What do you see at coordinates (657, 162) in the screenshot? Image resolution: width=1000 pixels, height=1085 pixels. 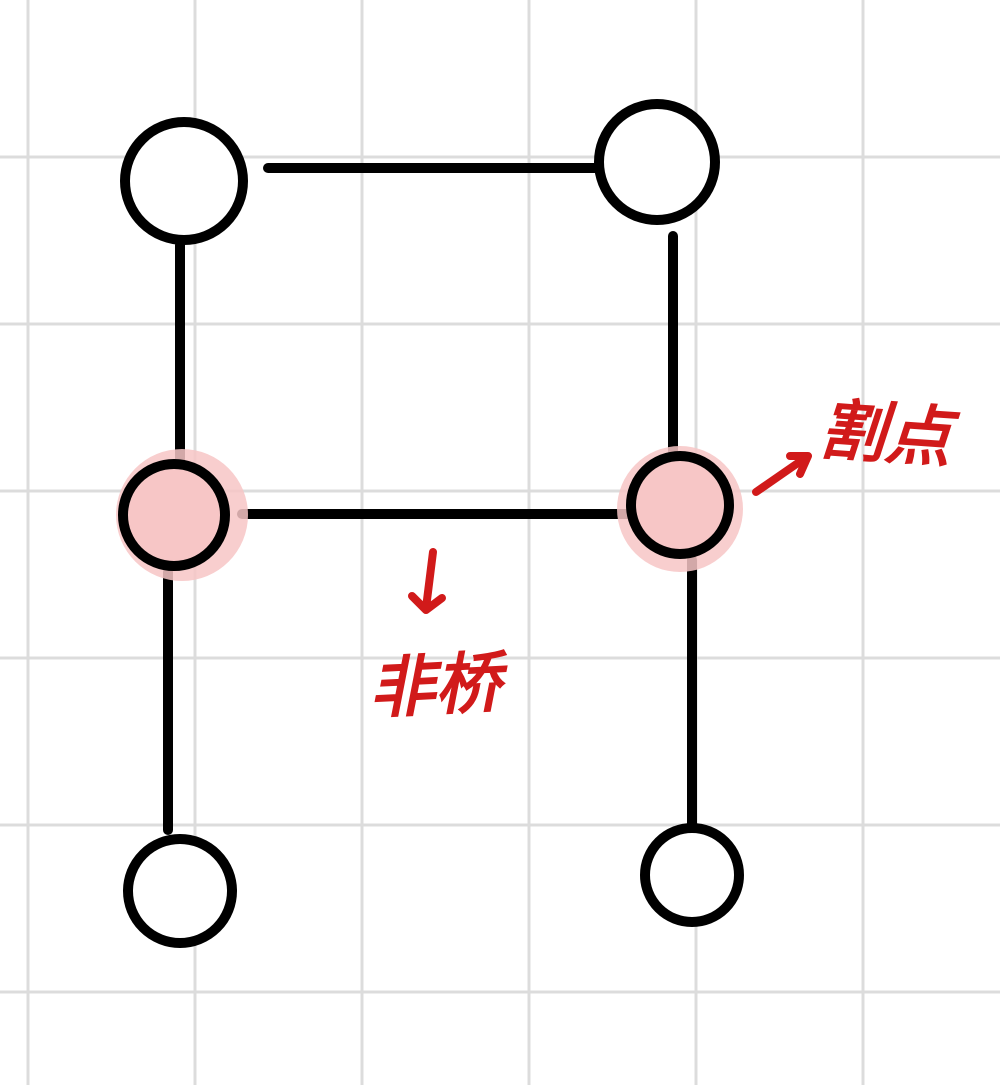 I see `node-top-right` at bounding box center [657, 162].